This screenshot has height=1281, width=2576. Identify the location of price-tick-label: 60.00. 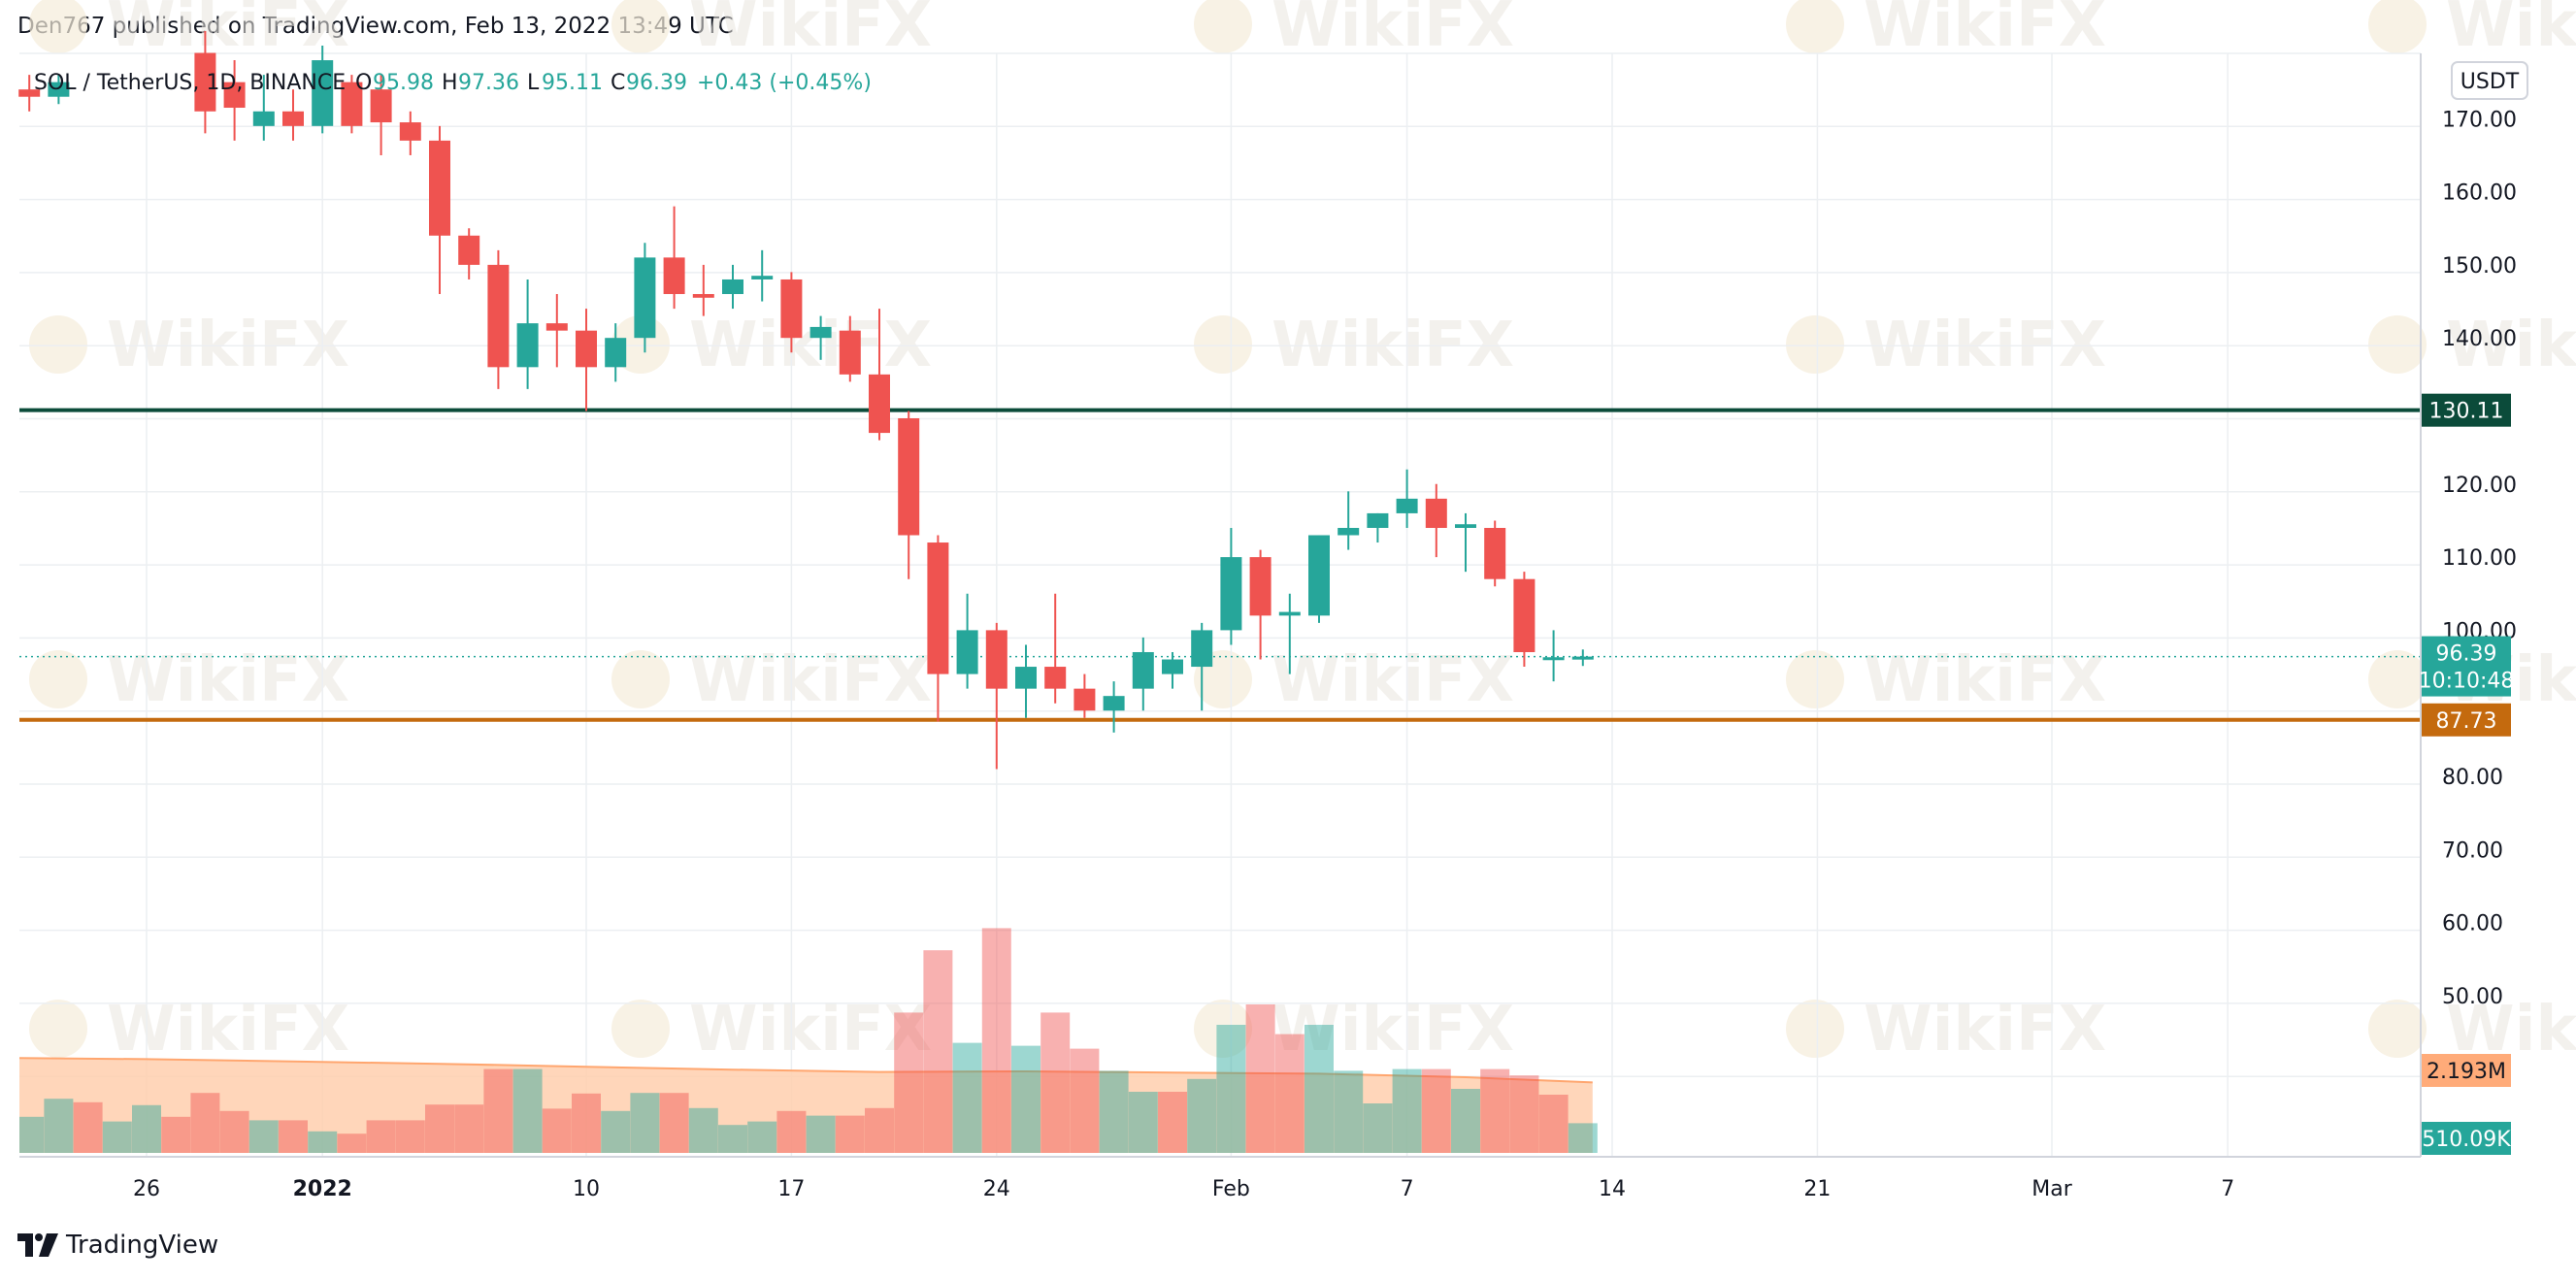
(2472, 924).